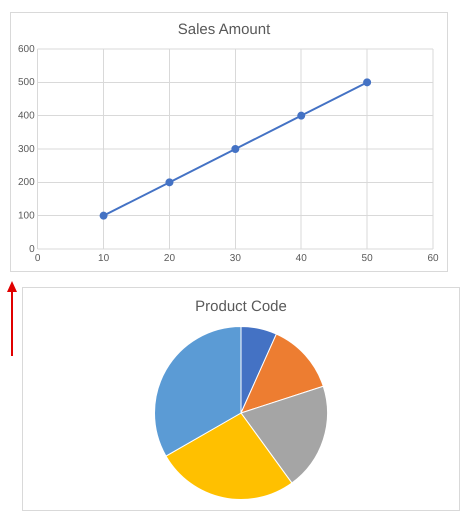 Image resolution: width=474 pixels, height=514 pixels. I want to click on y-tick-label: 600, so click(27, 49).